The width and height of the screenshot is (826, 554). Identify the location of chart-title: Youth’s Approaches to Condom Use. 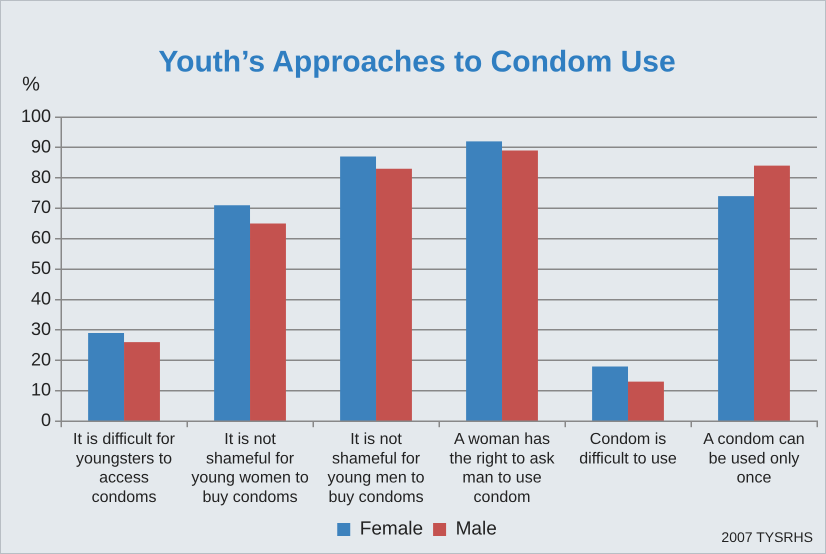
(417, 61).